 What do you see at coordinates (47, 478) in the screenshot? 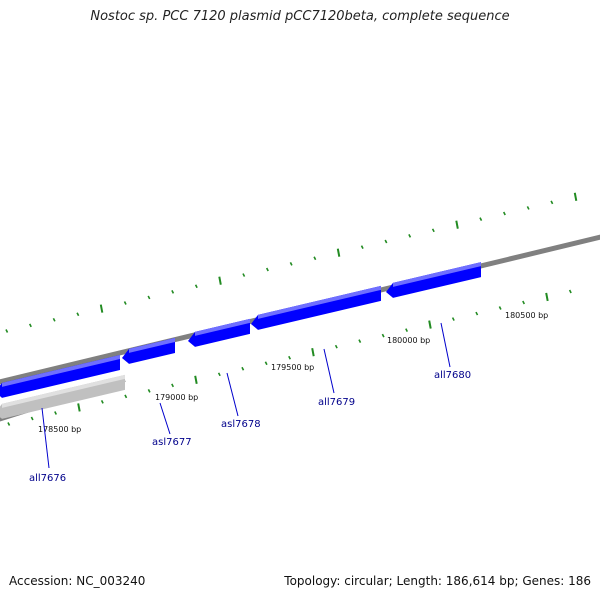
I see `gene-label-all7676: all7676` at bounding box center [47, 478].